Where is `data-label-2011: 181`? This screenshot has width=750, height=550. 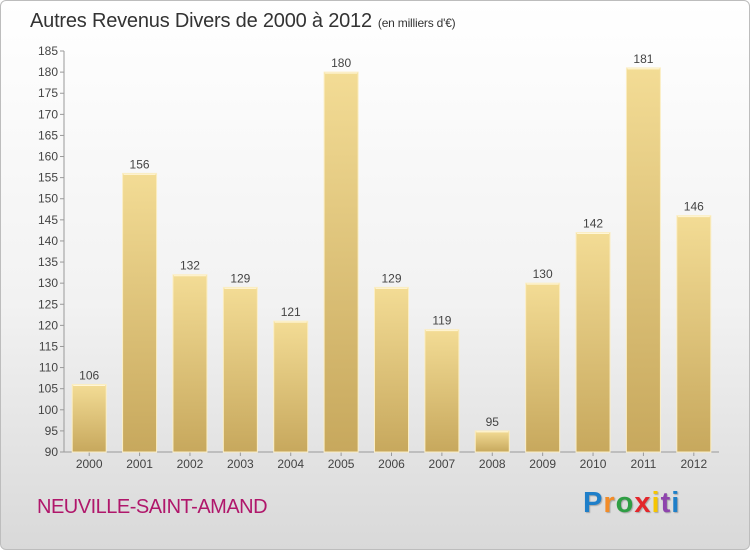 data-label-2011: 181 is located at coordinates (643, 59).